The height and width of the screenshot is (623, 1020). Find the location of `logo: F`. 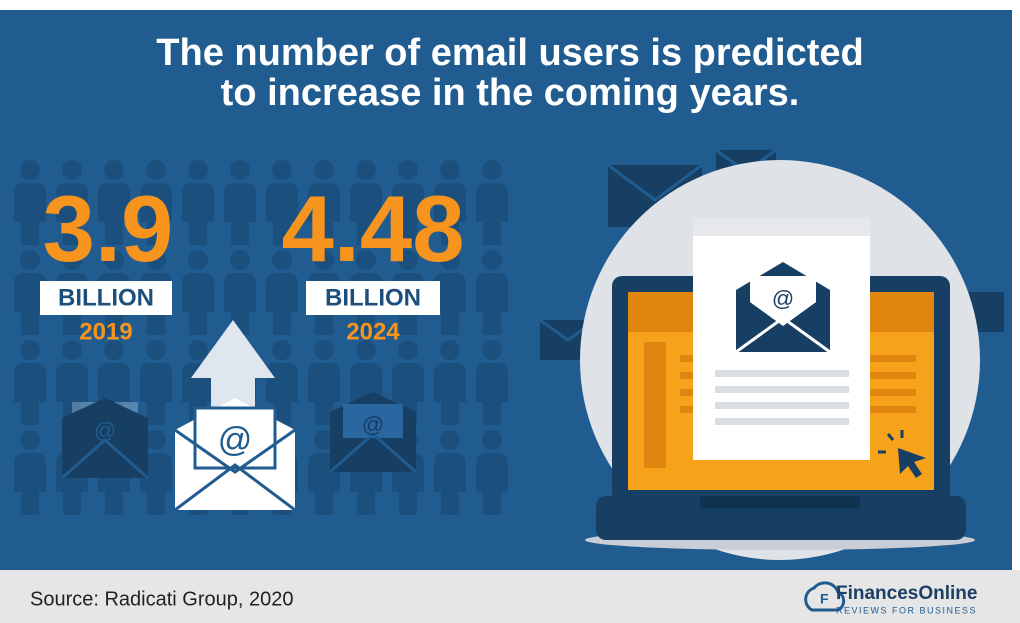

logo: F is located at coordinates (825, 596).